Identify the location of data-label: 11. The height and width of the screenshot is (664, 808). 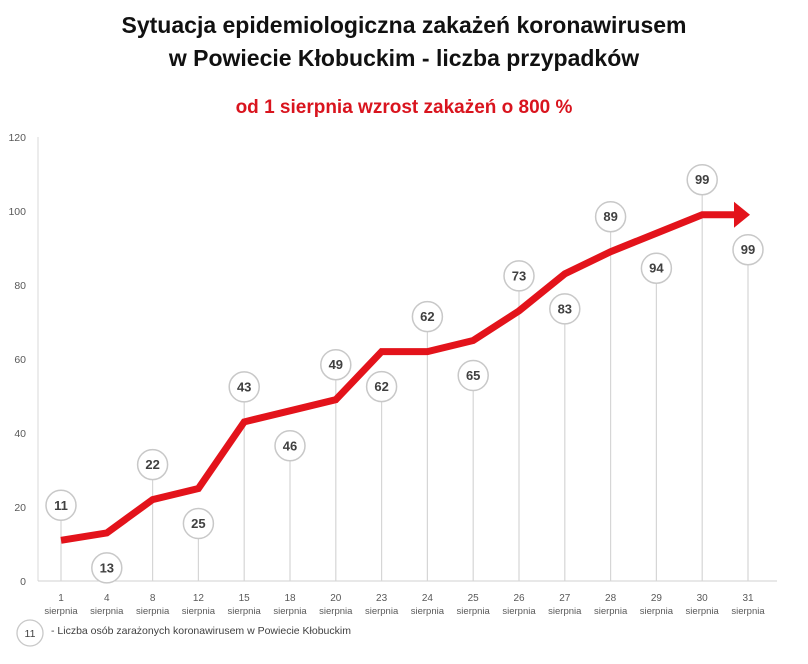
(61, 505).